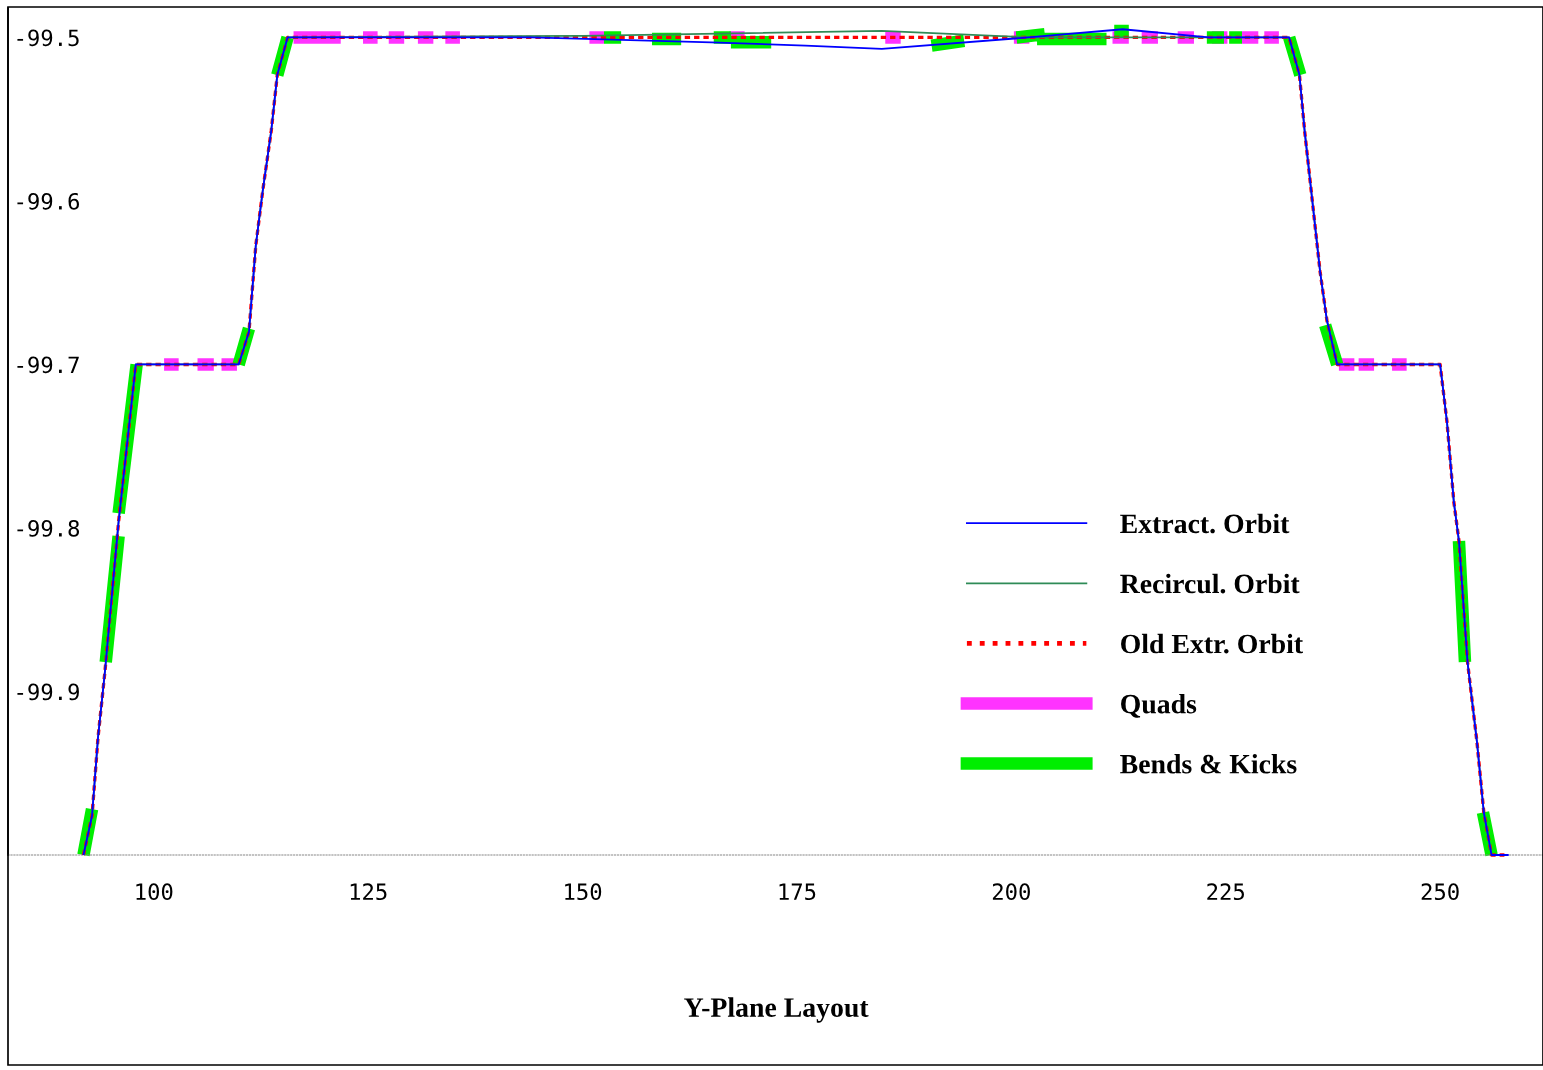 Image resolution: width=1543 pixels, height=1070 pixels. Describe the element at coordinates (368, 892) in the screenshot. I see `x-tick-label: 125` at that location.